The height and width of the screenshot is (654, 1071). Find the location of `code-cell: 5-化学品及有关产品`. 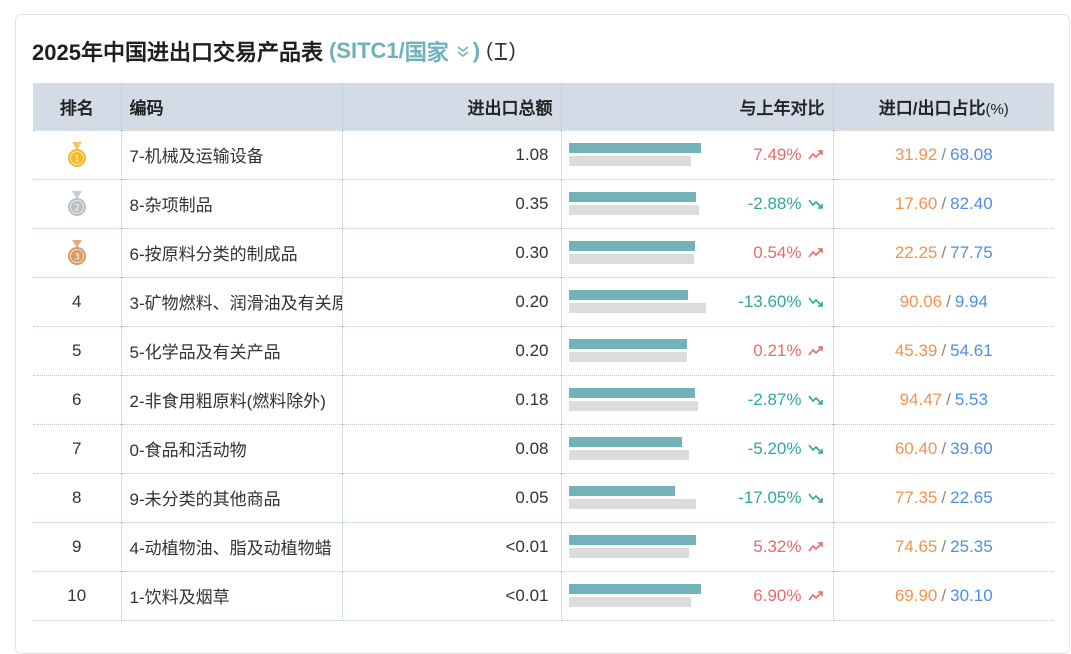

code-cell: 5-化学品及有关产品 is located at coordinates (232, 350).